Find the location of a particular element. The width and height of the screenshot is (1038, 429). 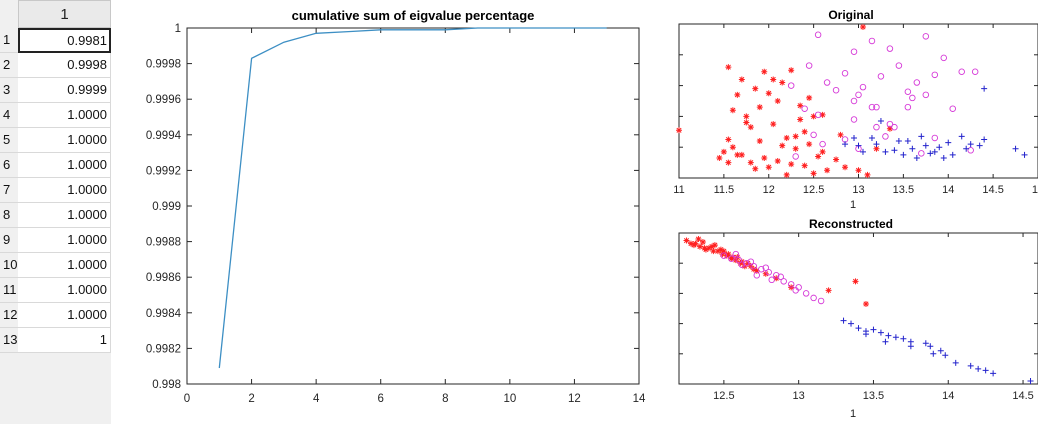

table-cell: 0.9981 is located at coordinates (64, 40).